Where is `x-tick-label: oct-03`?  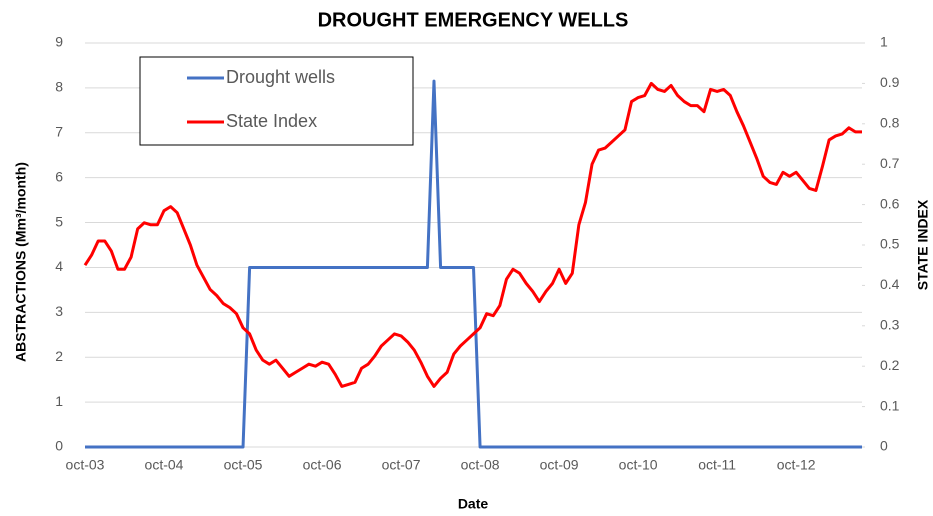
x-tick-label: oct-03 is located at coordinates (85, 465).